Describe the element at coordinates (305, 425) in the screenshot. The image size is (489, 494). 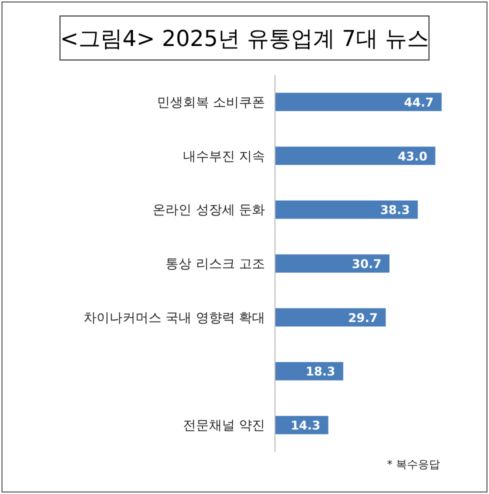
I see `data-label: 14.3` at that location.